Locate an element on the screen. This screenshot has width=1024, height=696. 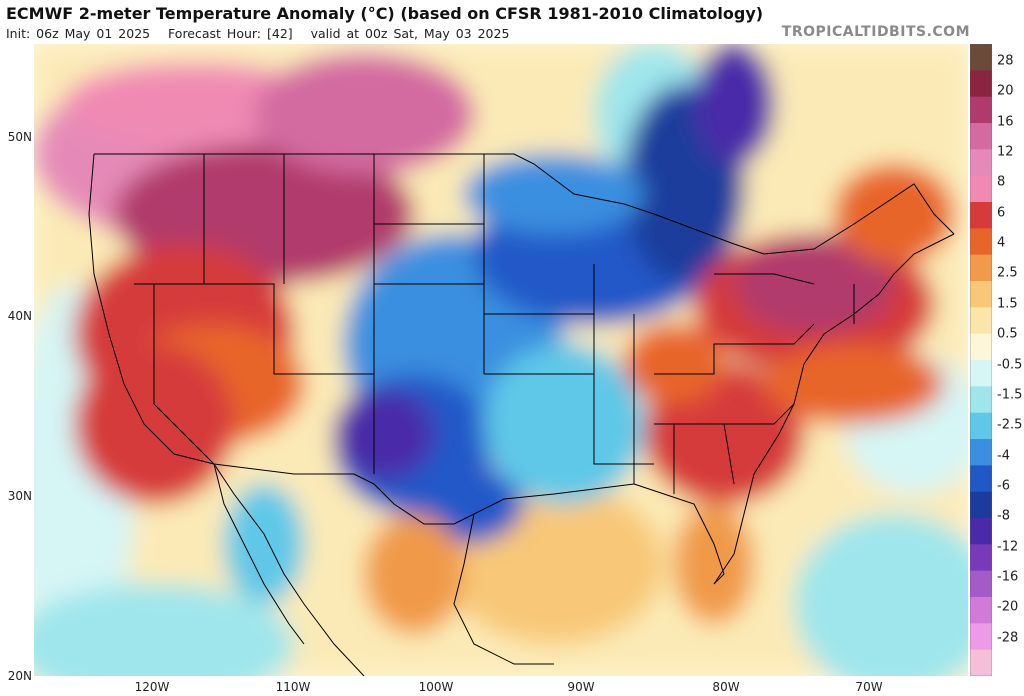
forecast-hour: Forecast Hour: [42] is located at coordinates (230, 33).